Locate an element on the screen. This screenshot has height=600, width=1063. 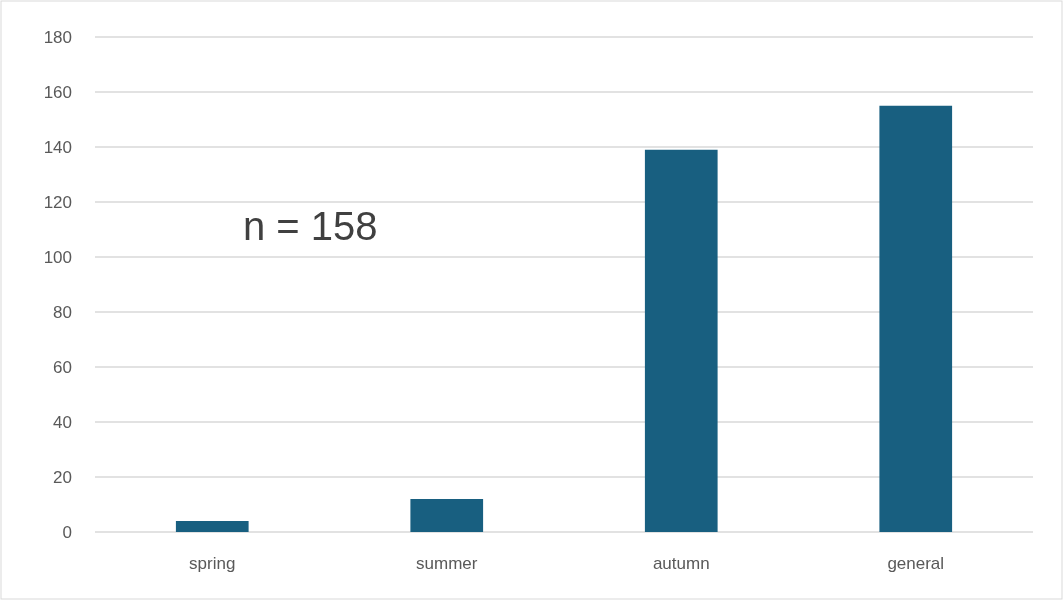
x-tick-label: general is located at coordinates (916, 563).